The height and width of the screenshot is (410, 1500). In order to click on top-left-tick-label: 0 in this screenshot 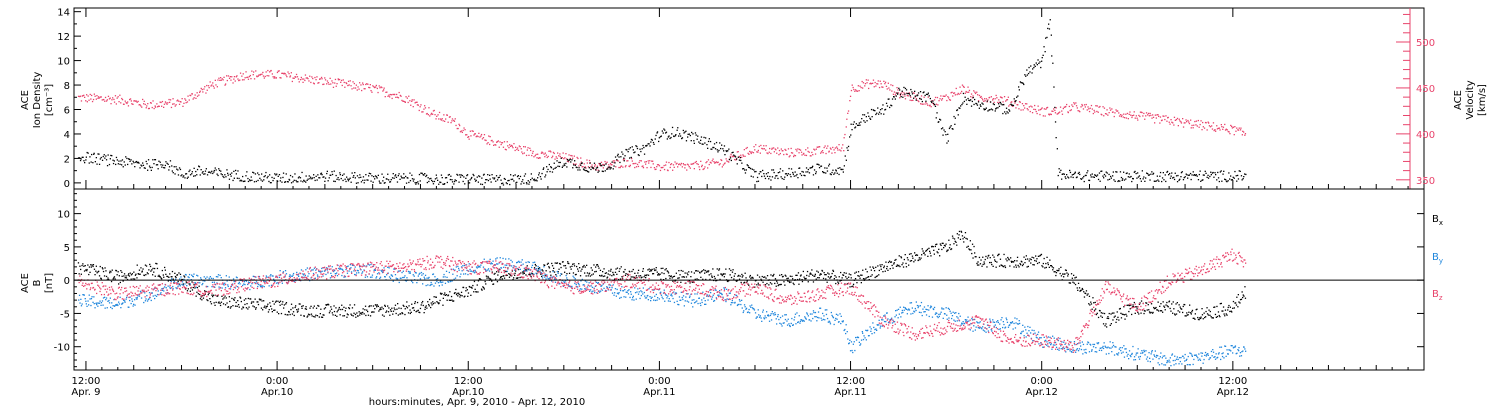, I will do `click(67, 184)`.